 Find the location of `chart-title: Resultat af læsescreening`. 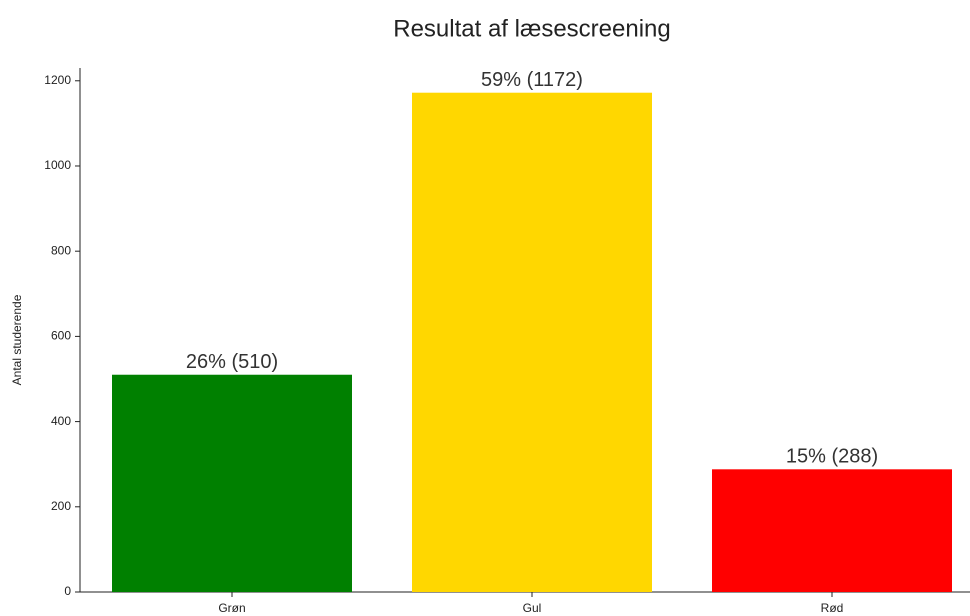

chart-title: Resultat af læsescreening is located at coordinates (531, 28).